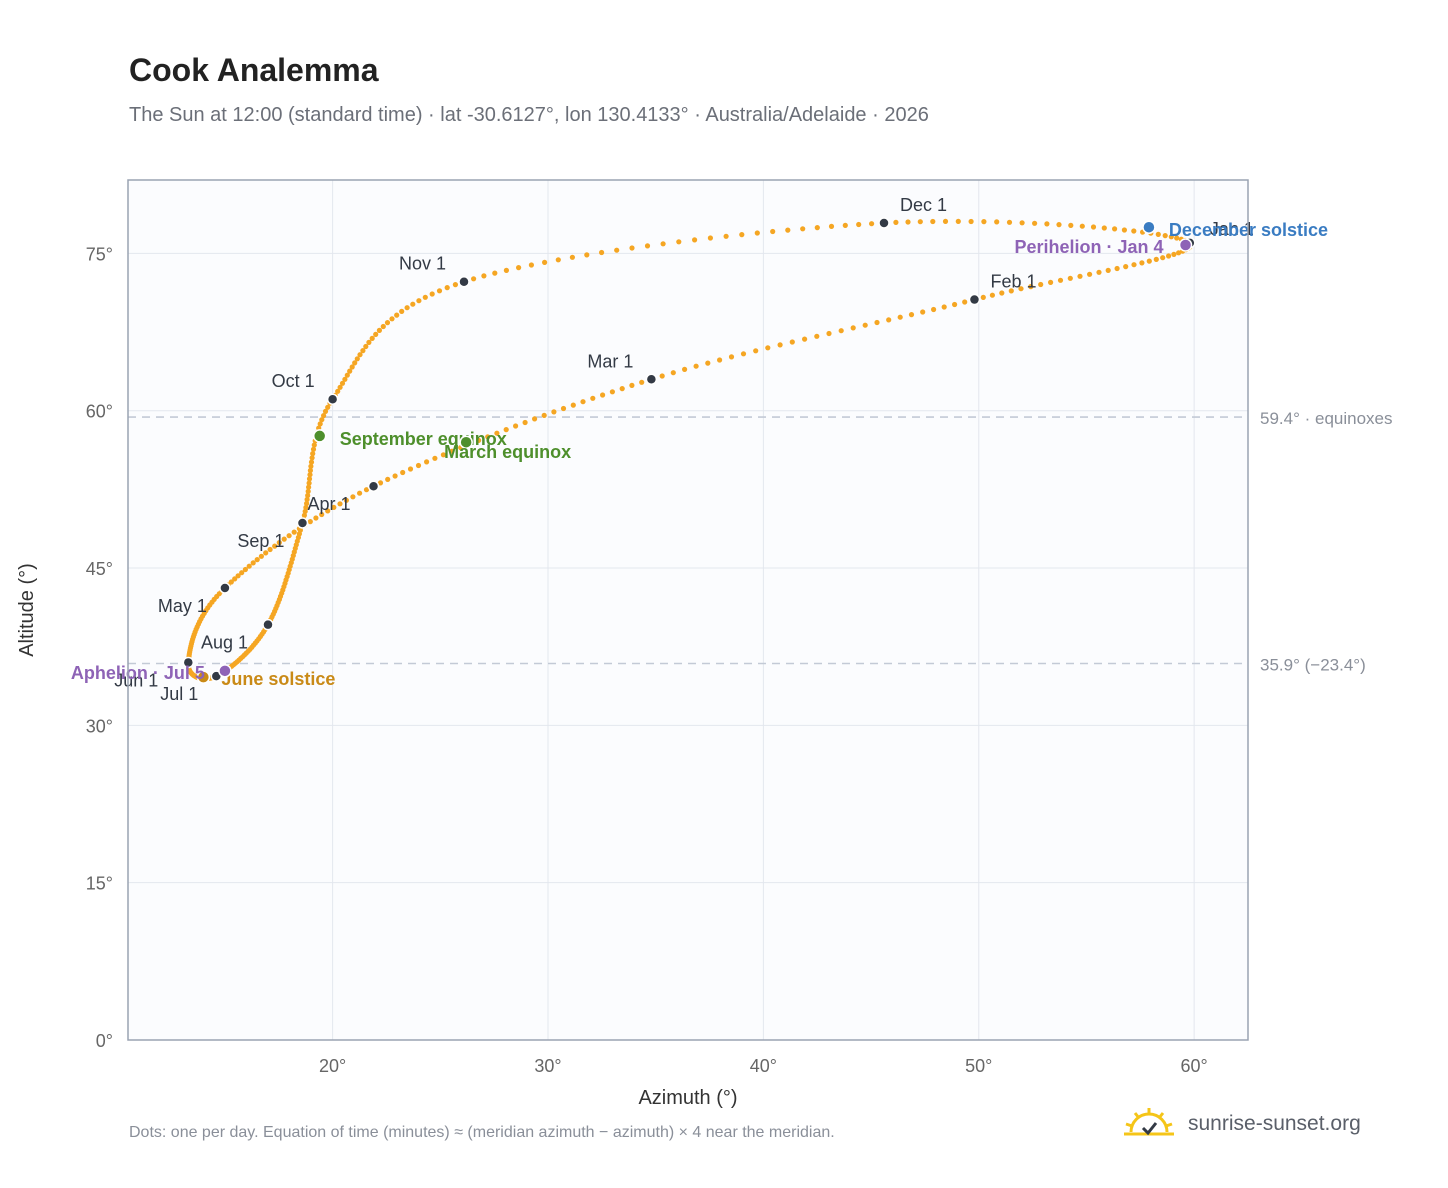 The height and width of the screenshot is (1188, 1448). Describe the element at coordinates (99, 412) in the screenshot. I see `y-tick-label: 60°` at that location.